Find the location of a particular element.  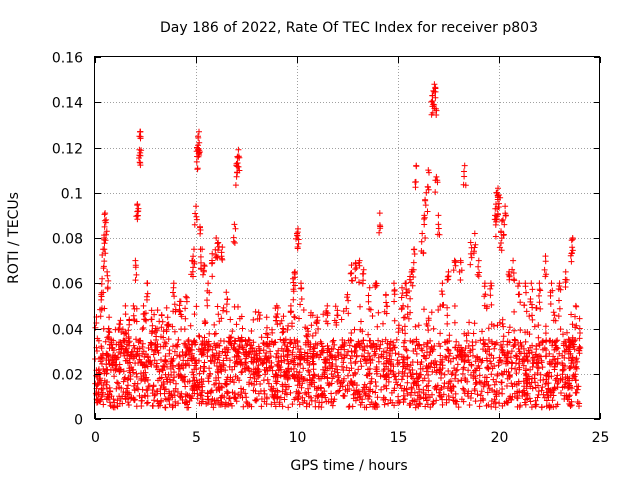

y-tick-label: 0.14 is located at coordinates (67, 104).